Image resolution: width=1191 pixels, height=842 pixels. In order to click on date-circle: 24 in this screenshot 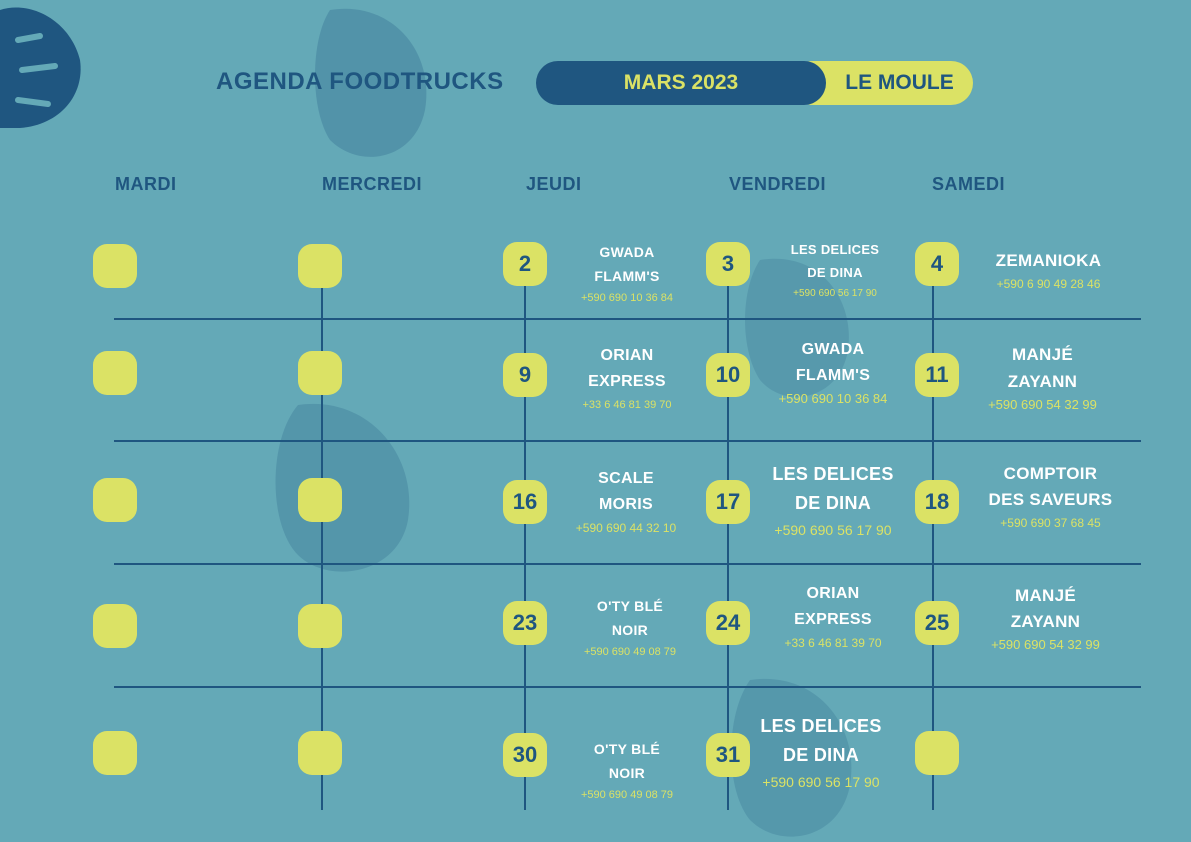, I will do `click(728, 623)`.